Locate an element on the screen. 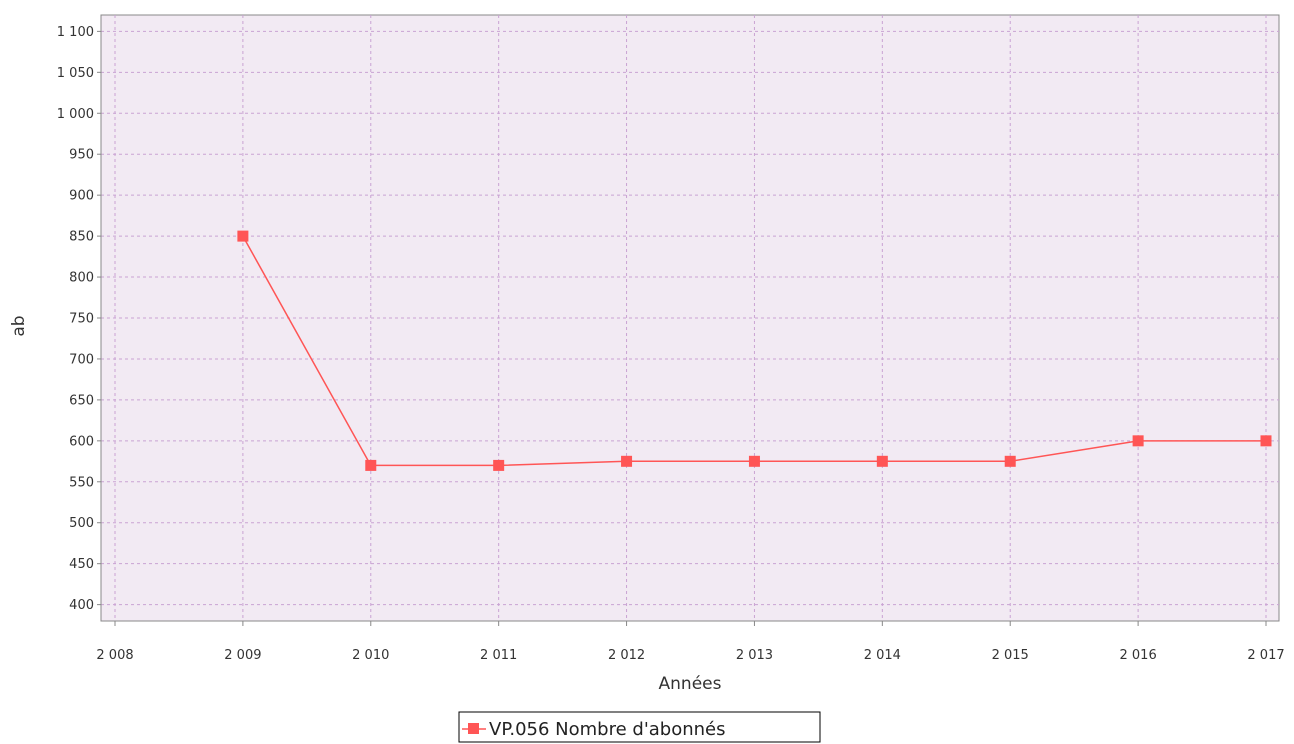 The width and height of the screenshot is (1294, 744). x-tick-label: 2 014 is located at coordinates (882, 655).